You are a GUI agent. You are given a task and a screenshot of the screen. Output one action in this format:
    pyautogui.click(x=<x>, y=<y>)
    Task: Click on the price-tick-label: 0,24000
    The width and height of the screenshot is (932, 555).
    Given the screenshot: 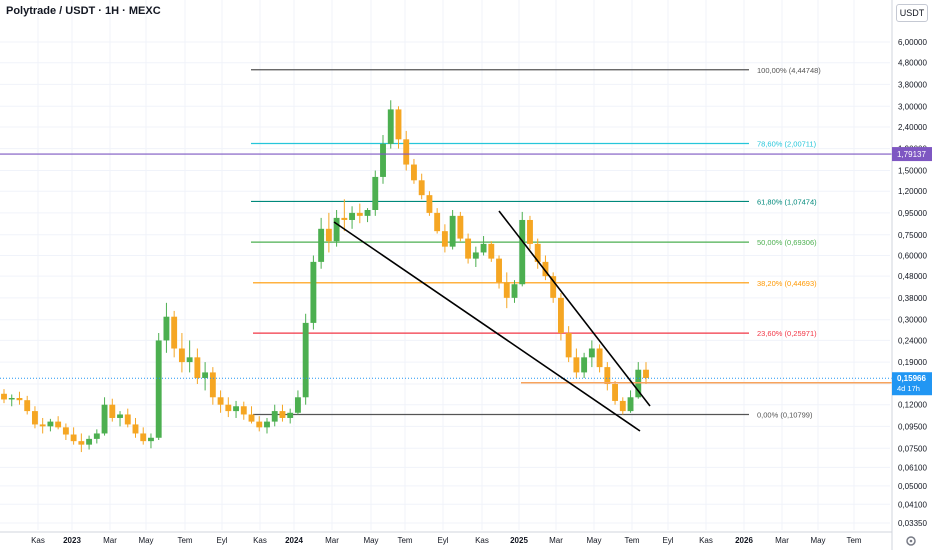 What is the action you would take?
    pyautogui.click(x=912, y=340)
    